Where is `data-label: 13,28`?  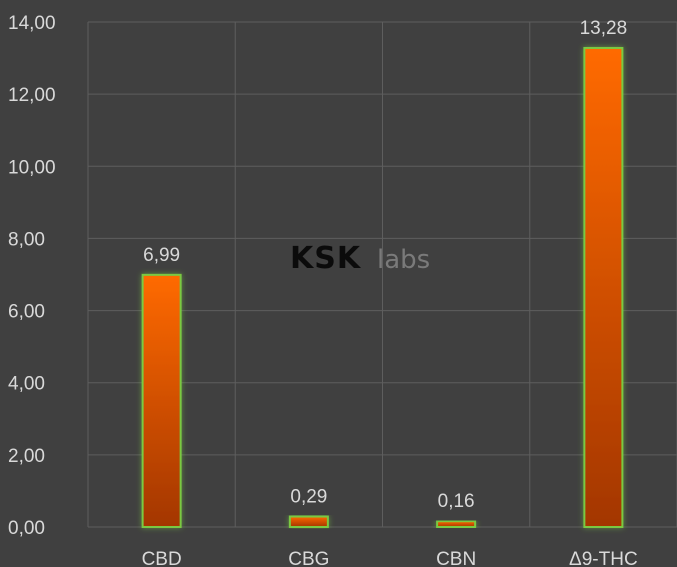 data-label: 13,28 is located at coordinates (604, 28).